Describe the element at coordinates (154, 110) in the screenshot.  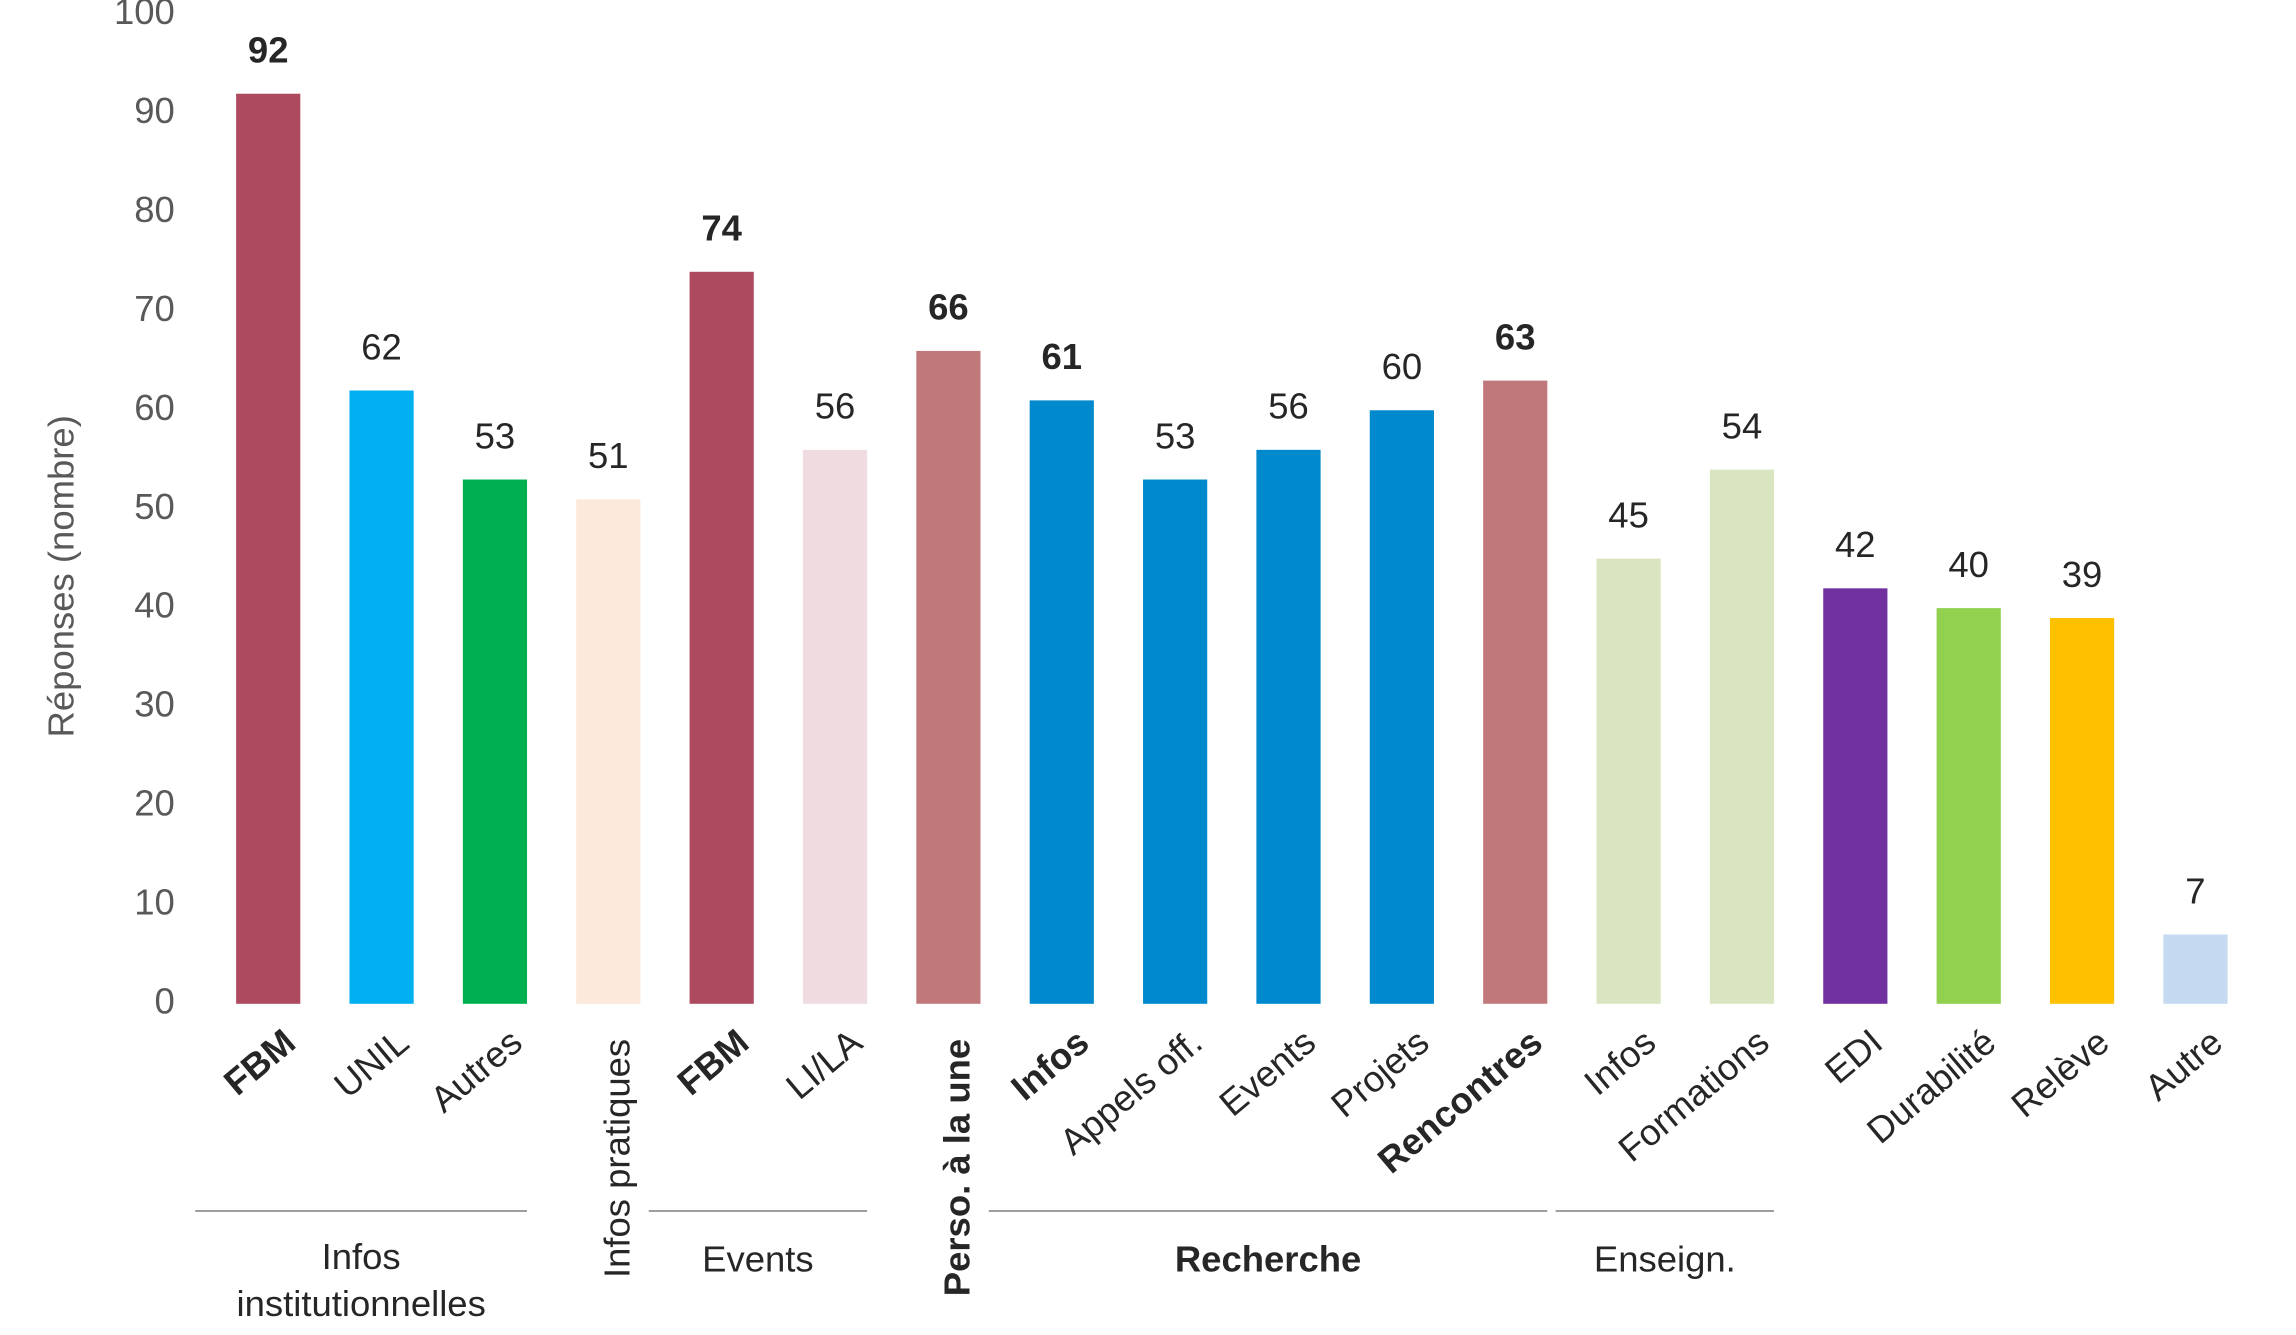
I see `y-tick-label: 90` at that location.